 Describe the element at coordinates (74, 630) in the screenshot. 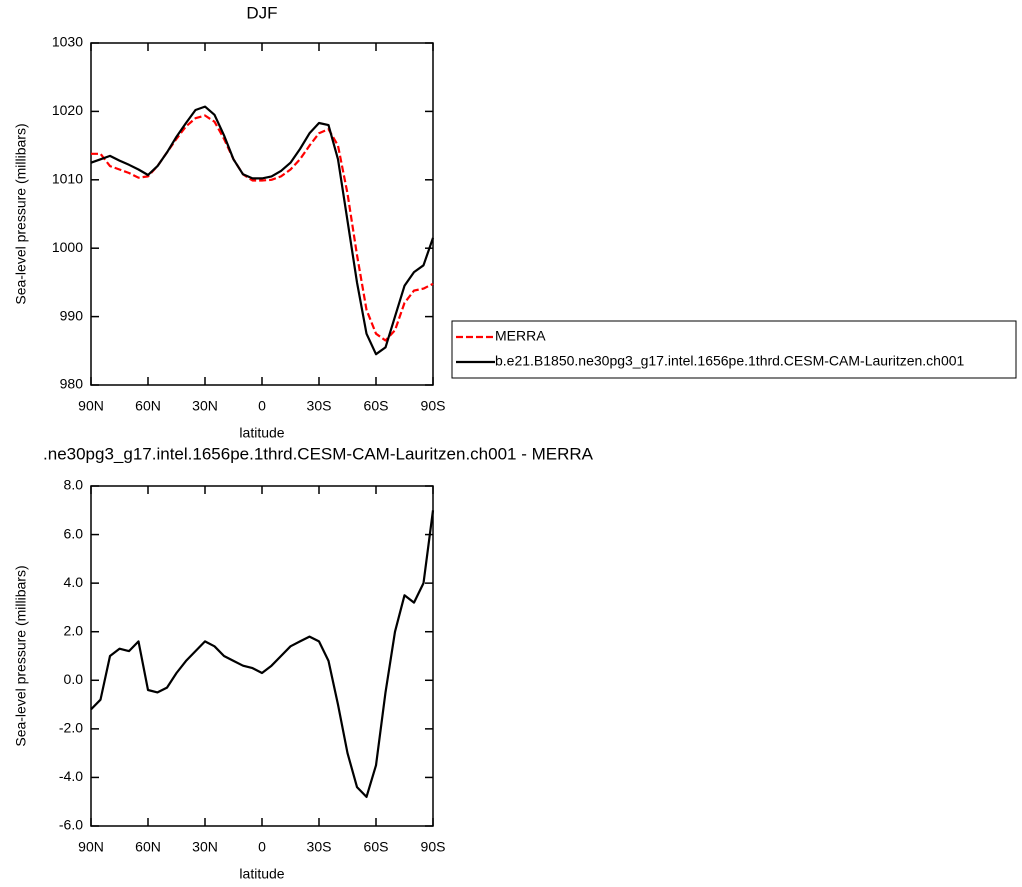

I see `y-tick-label: 2.0` at that location.